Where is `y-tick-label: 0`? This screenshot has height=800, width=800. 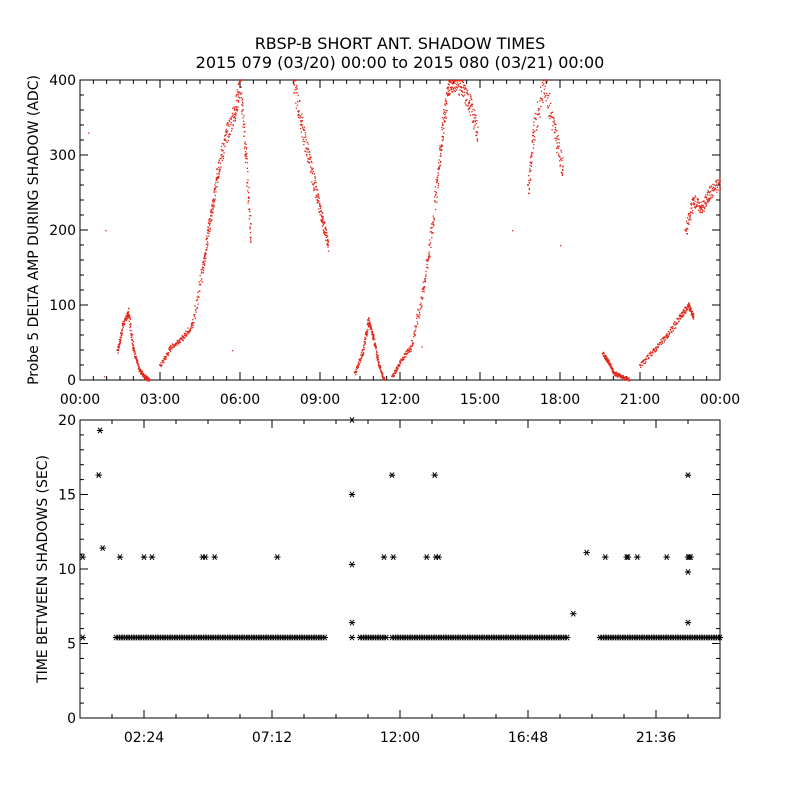
y-tick-label: 0 is located at coordinates (71, 719).